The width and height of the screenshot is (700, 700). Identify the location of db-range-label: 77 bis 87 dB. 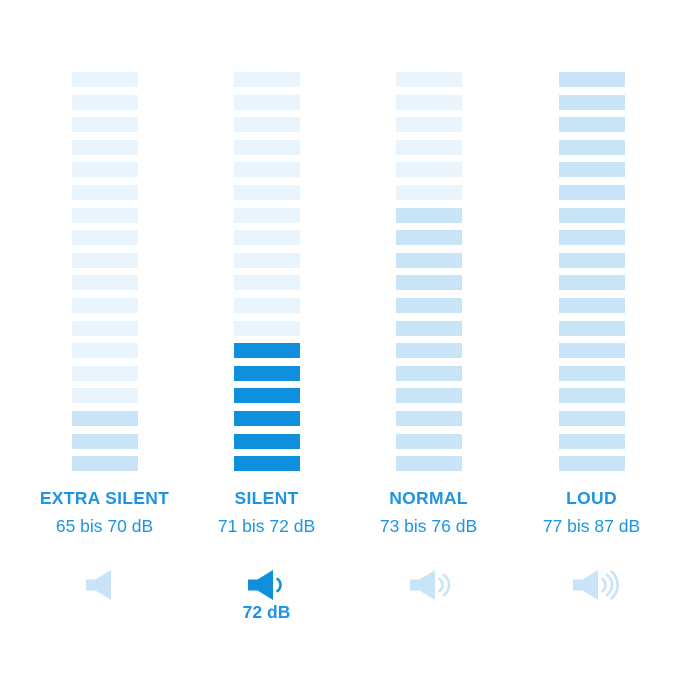
(591, 526).